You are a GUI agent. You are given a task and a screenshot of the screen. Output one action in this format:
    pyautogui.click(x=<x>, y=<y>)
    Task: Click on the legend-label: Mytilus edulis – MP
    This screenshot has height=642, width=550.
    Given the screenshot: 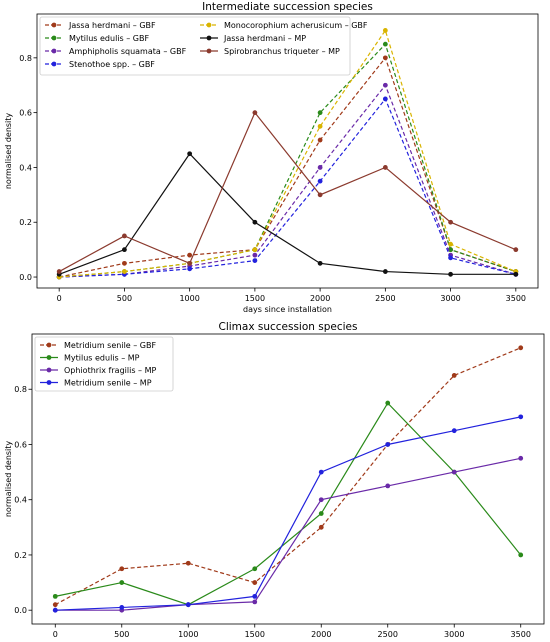 What is the action you would take?
    pyautogui.click(x=102, y=358)
    